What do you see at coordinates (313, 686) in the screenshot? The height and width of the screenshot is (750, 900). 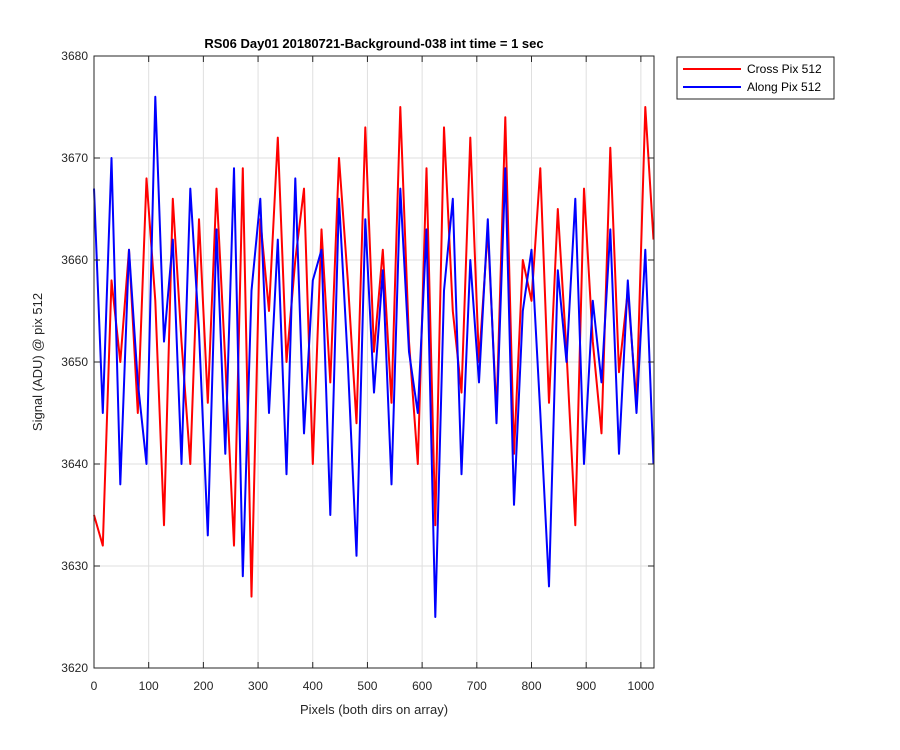 I see `x-tick-label: 400` at bounding box center [313, 686].